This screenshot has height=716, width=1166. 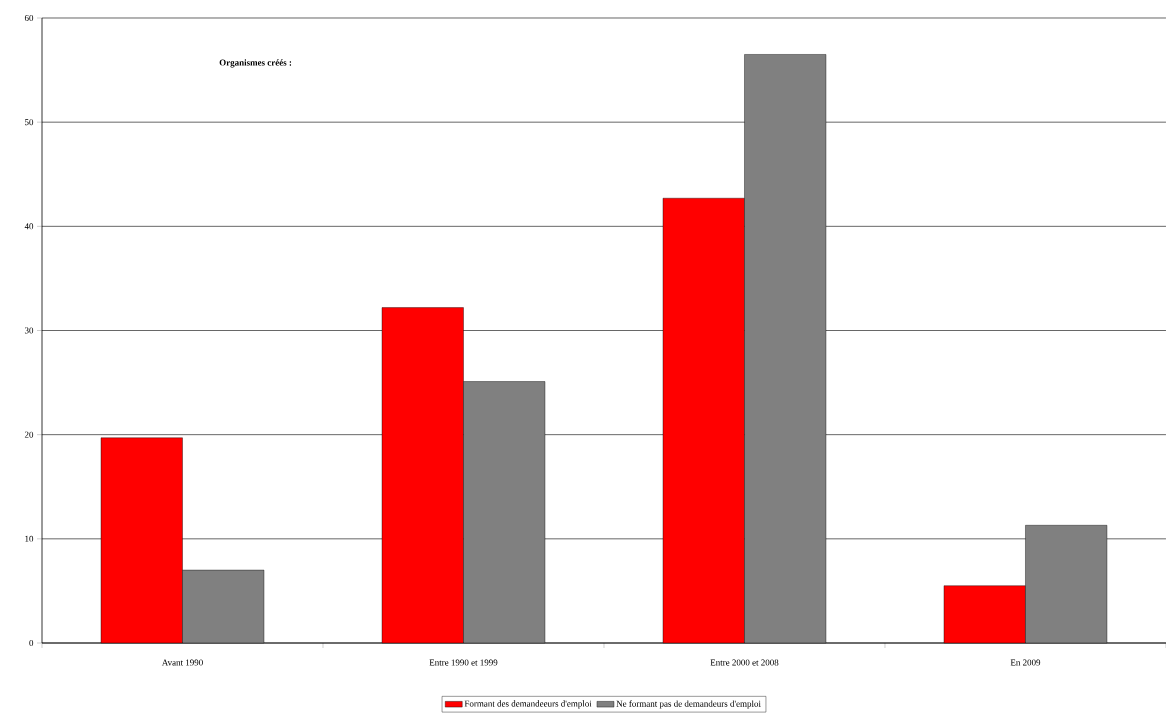 What do you see at coordinates (1025, 662) in the screenshot?
I see `x-tick-label: En 2009` at bounding box center [1025, 662].